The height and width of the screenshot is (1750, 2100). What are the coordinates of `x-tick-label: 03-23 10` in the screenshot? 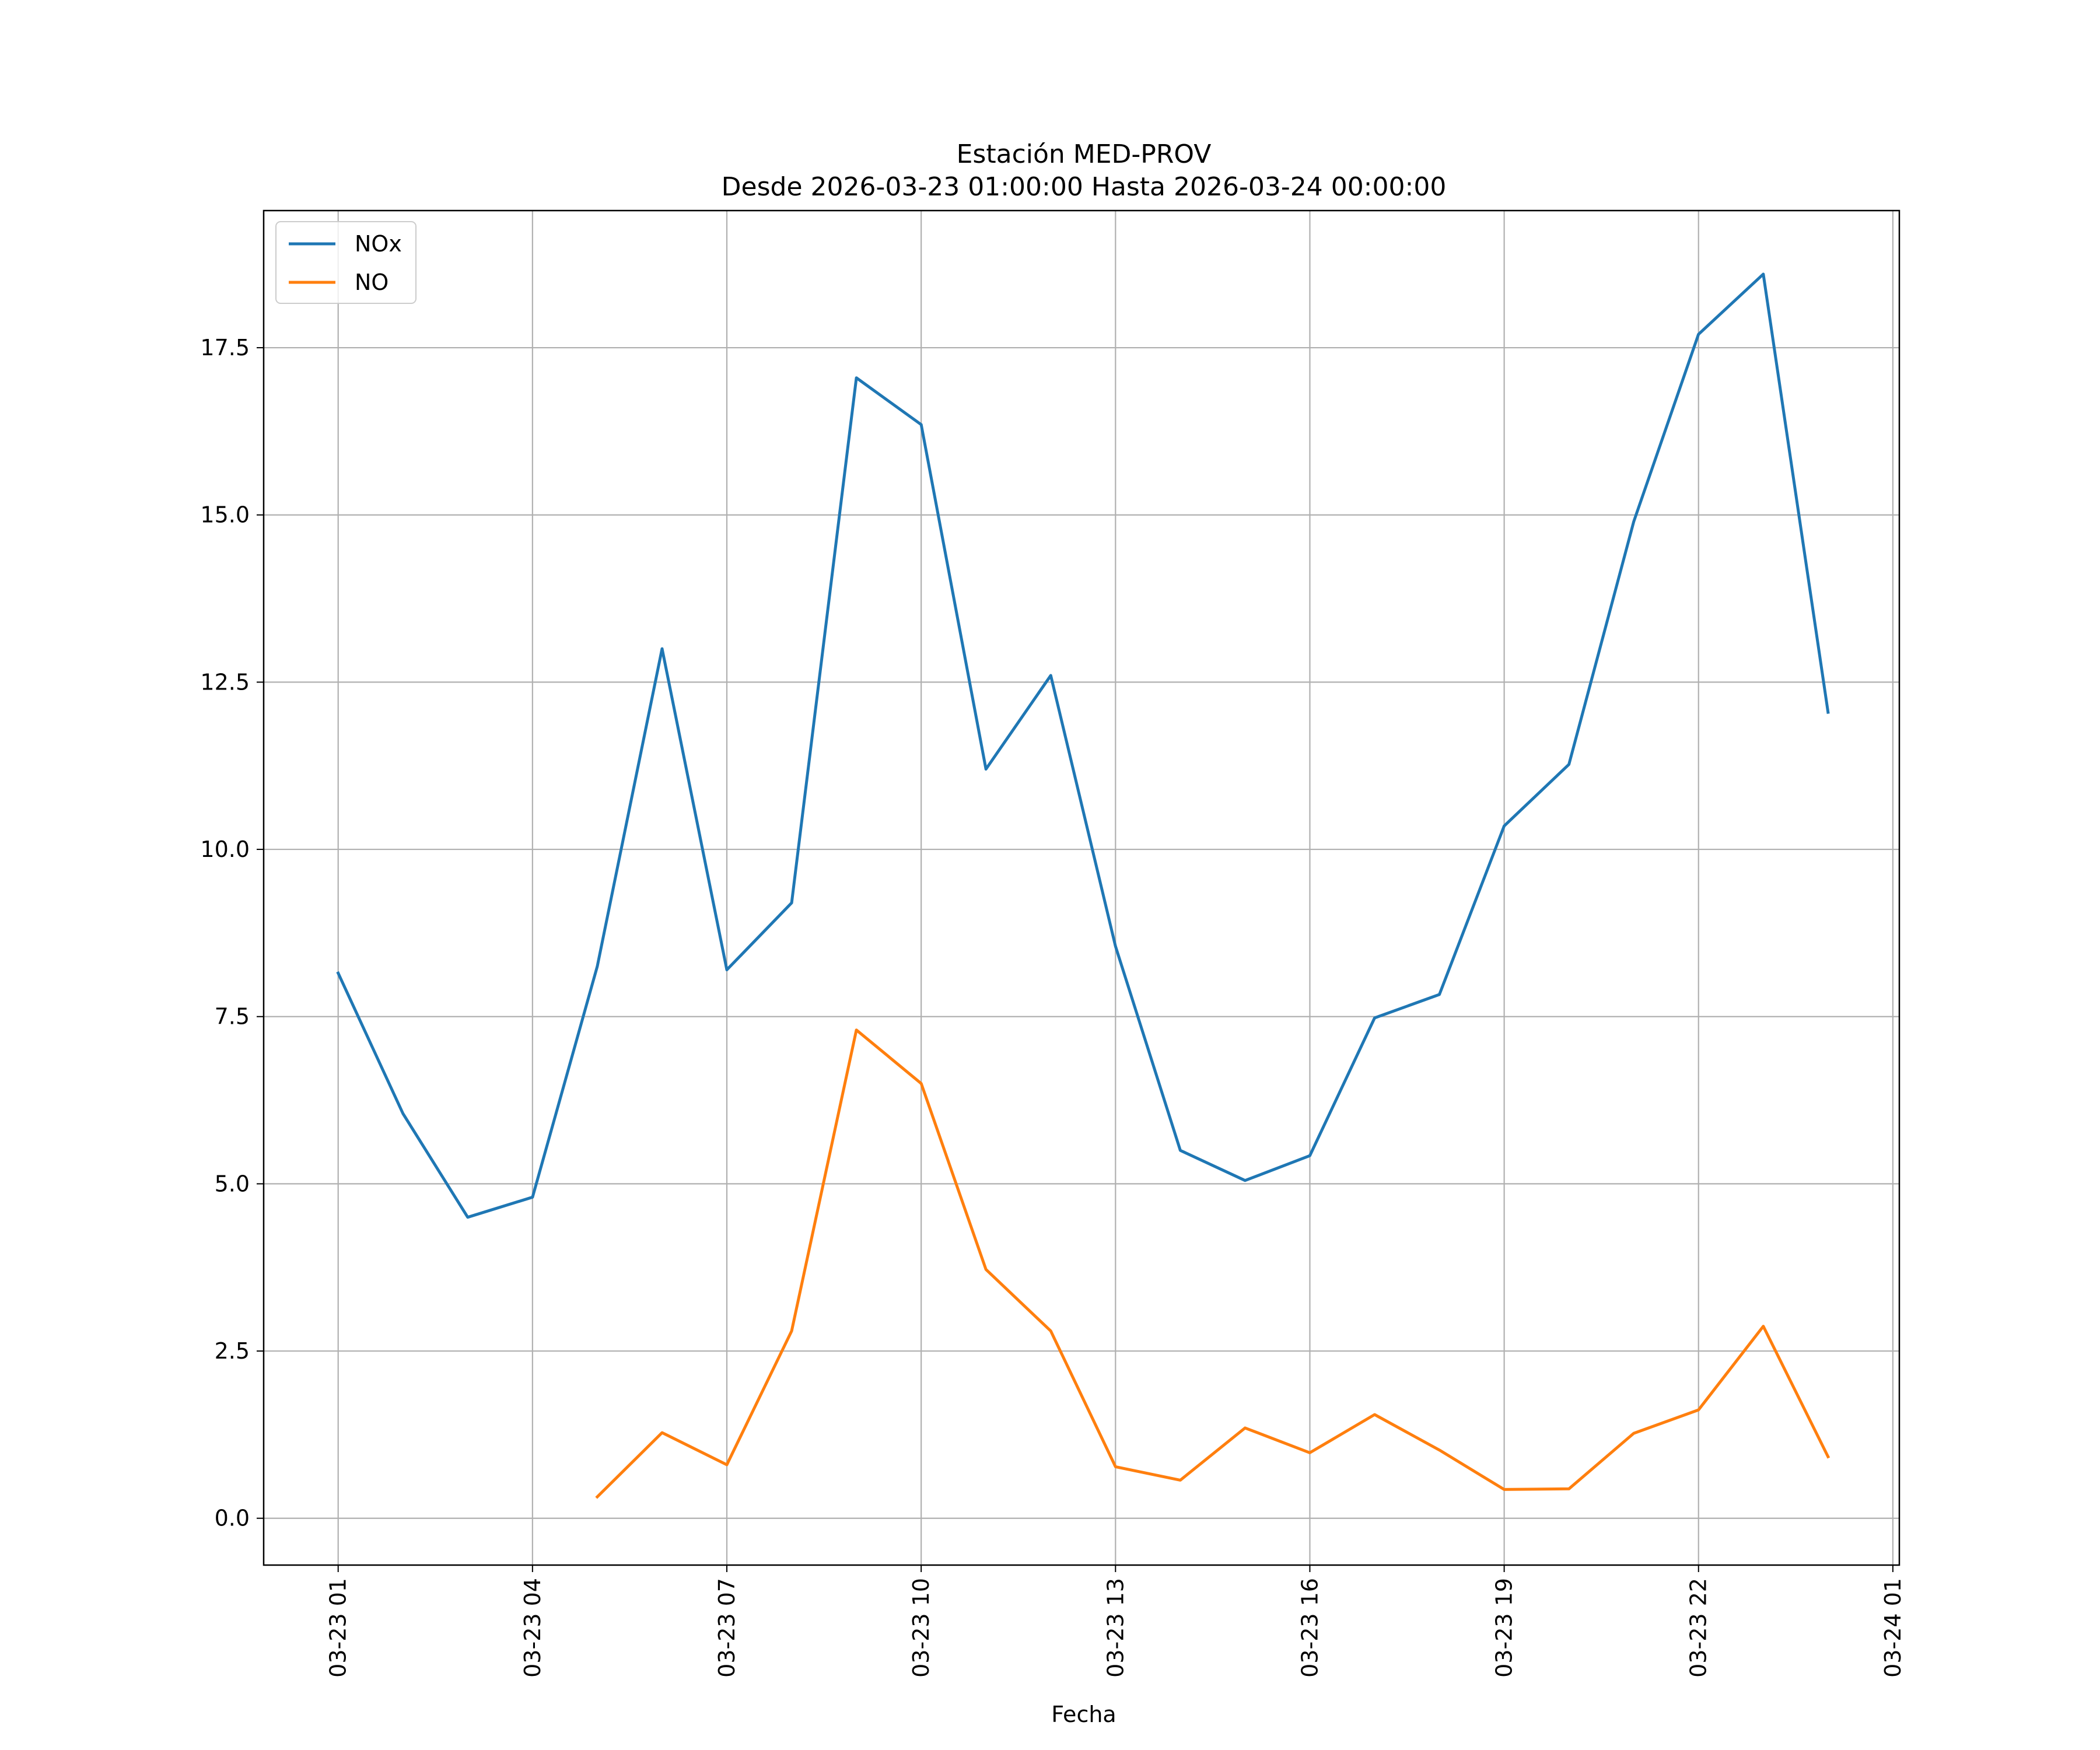 It's located at (921, 1628).